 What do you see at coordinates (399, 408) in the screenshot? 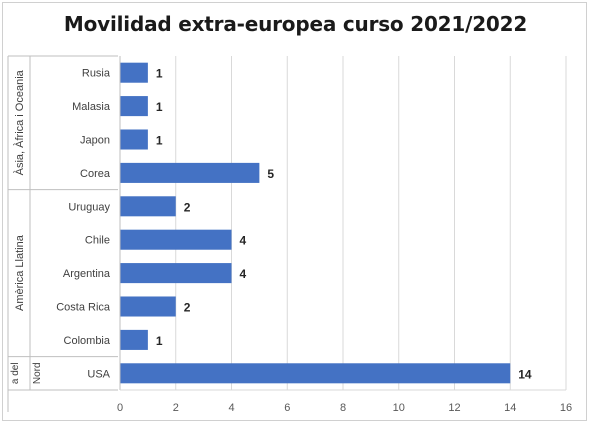
I see `x-tick-label: 10` at bounding box center [399, 408].